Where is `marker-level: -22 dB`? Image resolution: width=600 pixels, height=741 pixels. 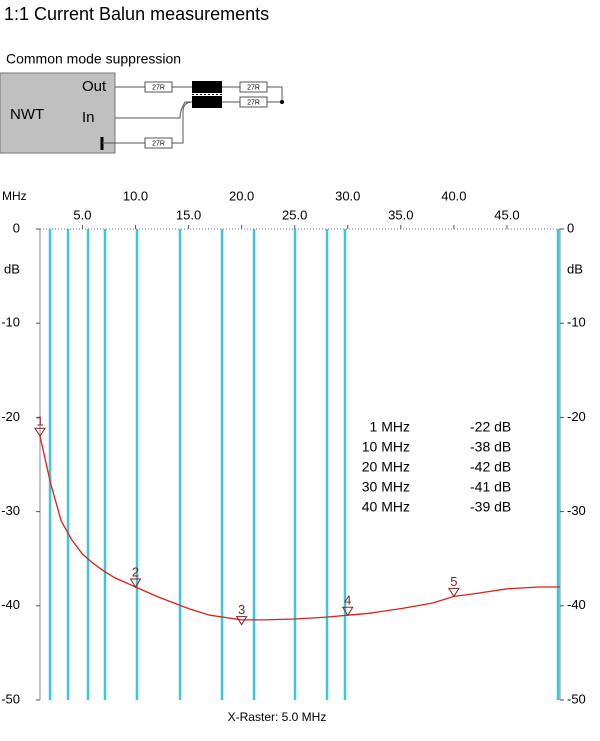 marker-level: -22 dB is located at coordinates (490, 427).